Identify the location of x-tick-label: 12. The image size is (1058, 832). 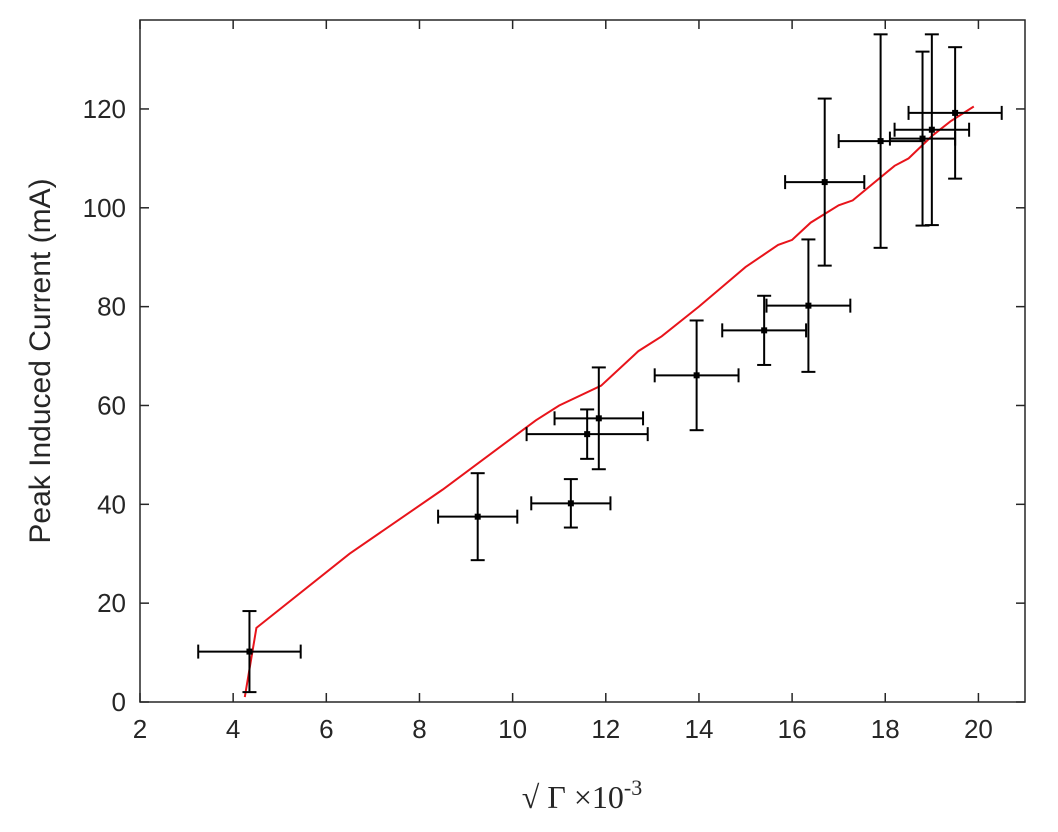
(605, 729).